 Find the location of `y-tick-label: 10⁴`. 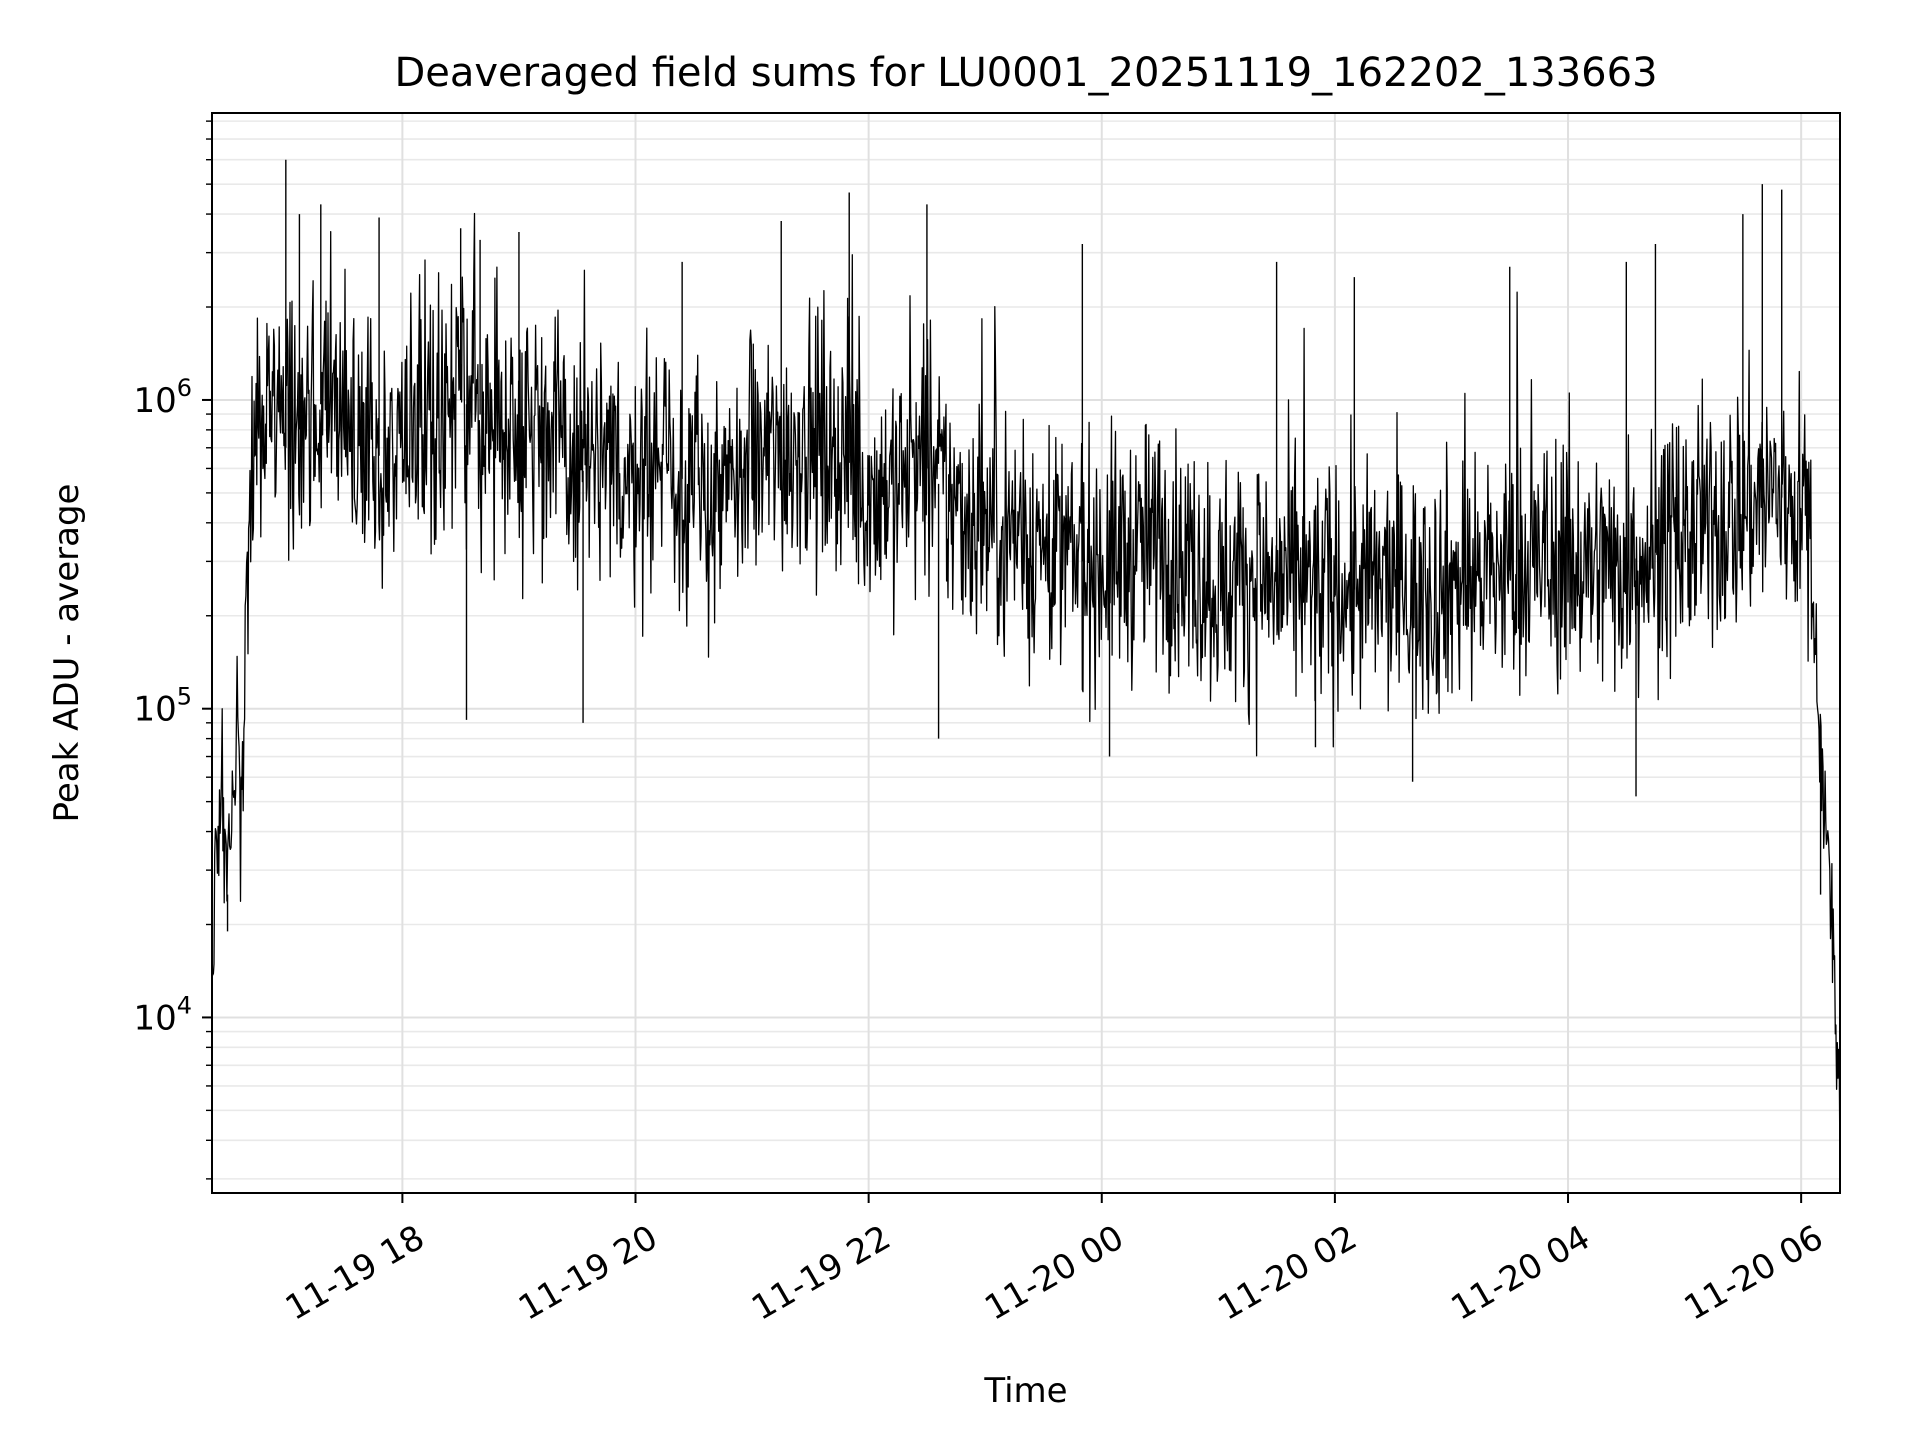

y-tick-label: 10⁴ is located at coordinates (162, 1014).